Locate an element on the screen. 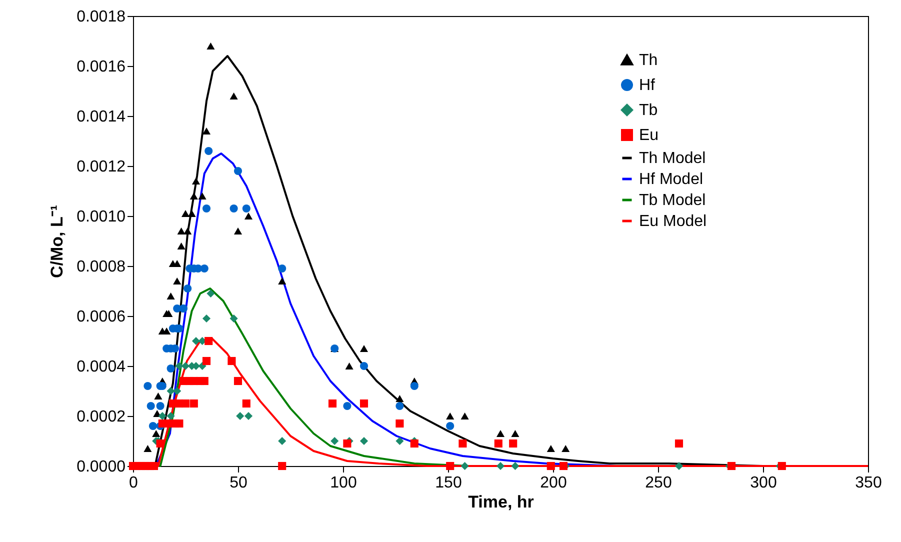 The height and width of the screenshot is (542, 901). x-tick-label: 300 is located at coordinates (763, 483).